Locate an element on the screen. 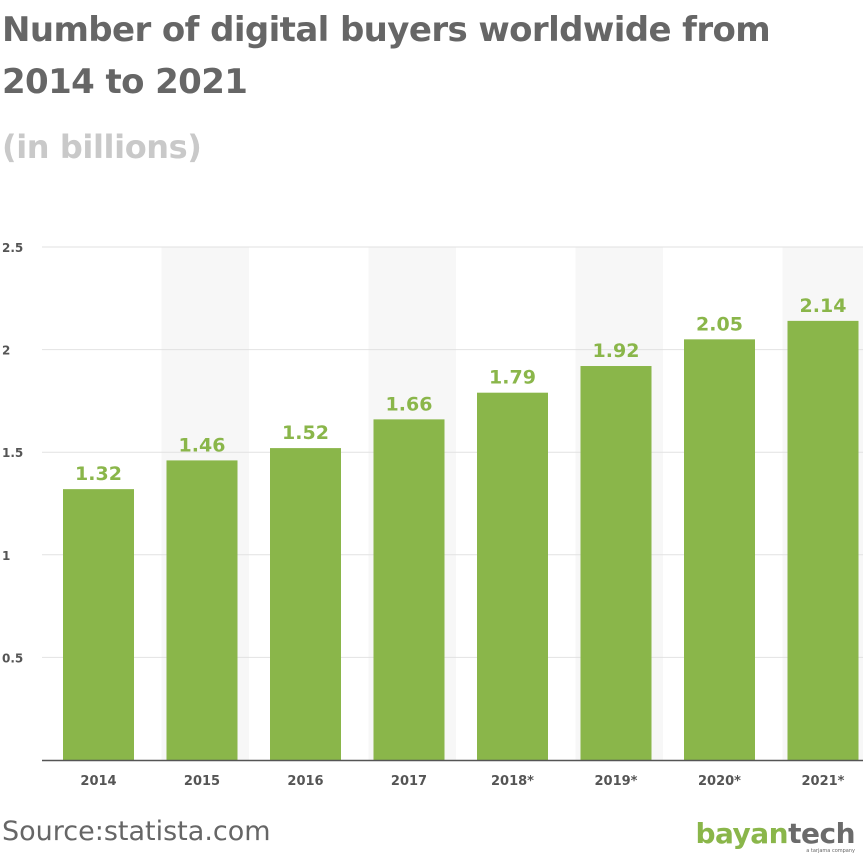 The height and width of the screenshot is (860, 863). bar-2015 is located at coordinates (202, 610).